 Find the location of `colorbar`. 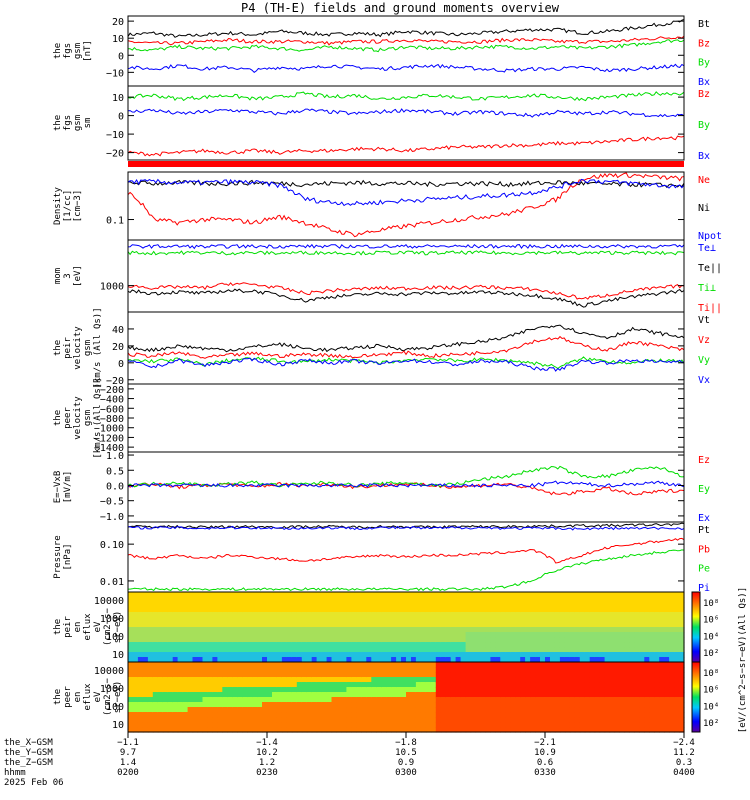

colorbar is located at coordinates (696, 697).